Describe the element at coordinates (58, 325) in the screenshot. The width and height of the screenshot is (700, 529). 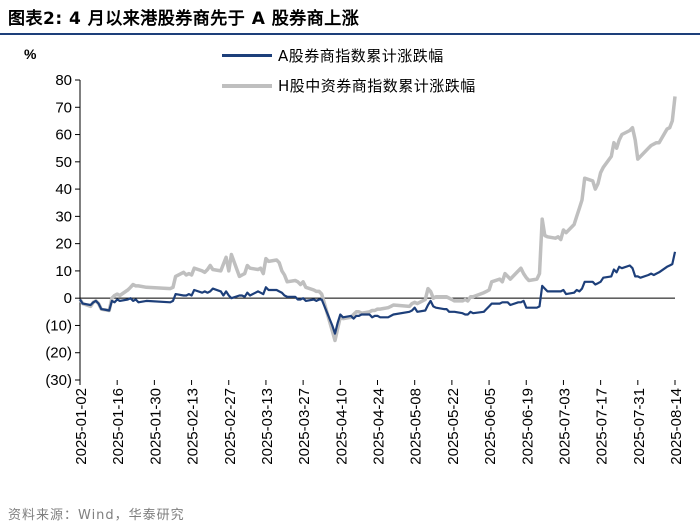
I see `y-tick-label: (10)` at that location.